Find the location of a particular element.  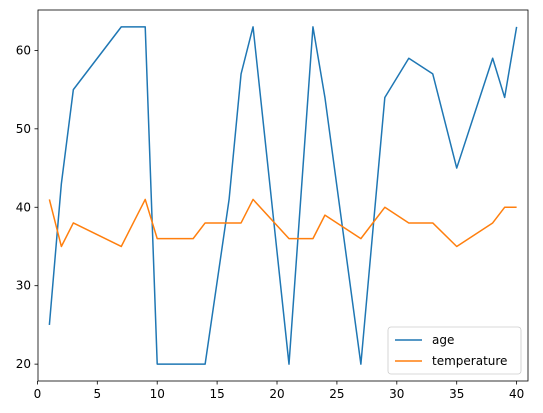

x-tick-label: 10 is located at coordinates (157, 394).